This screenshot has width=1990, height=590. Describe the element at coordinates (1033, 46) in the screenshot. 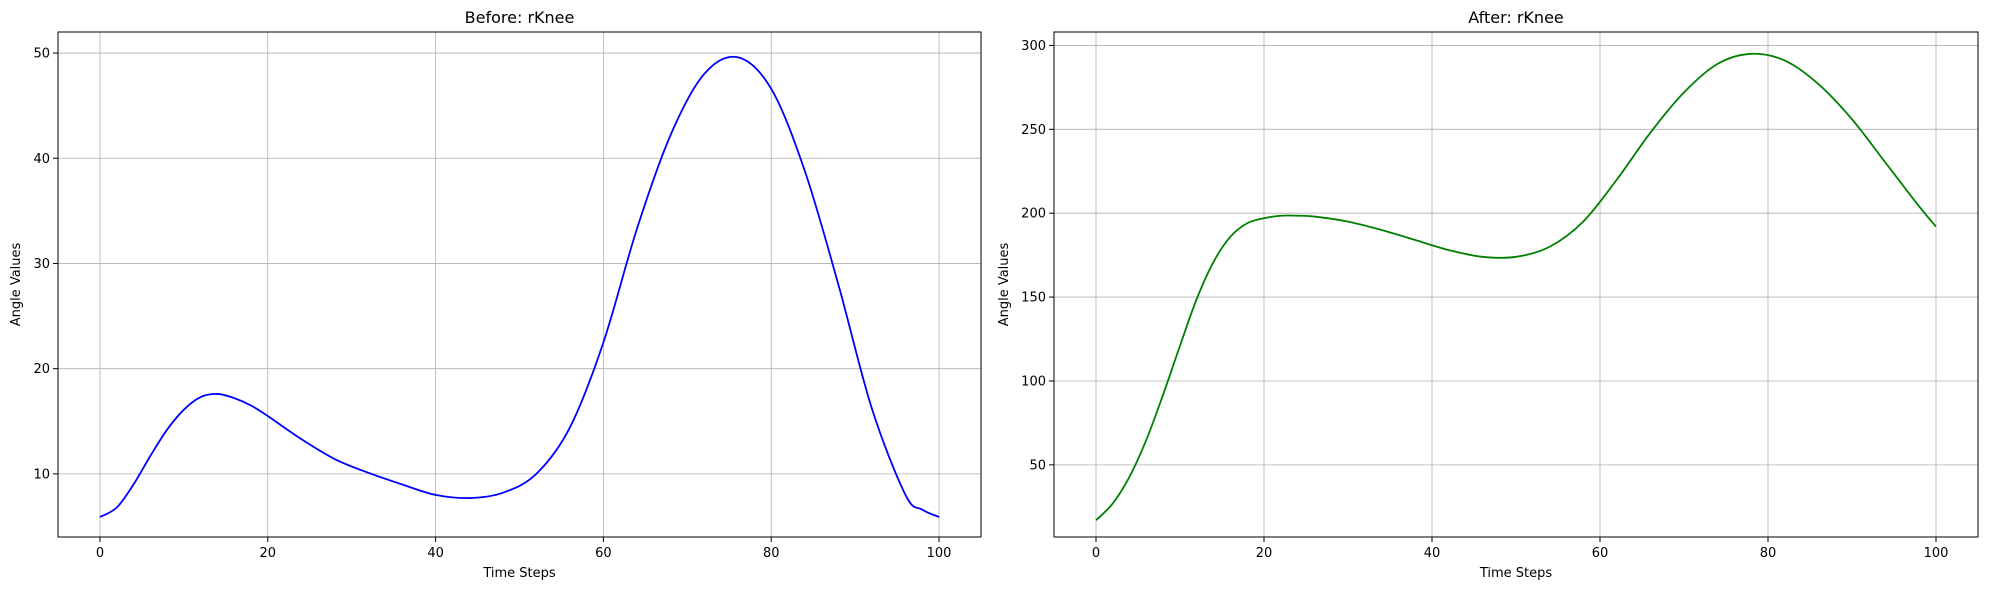

I see `y-tick-label: 300` at that location.